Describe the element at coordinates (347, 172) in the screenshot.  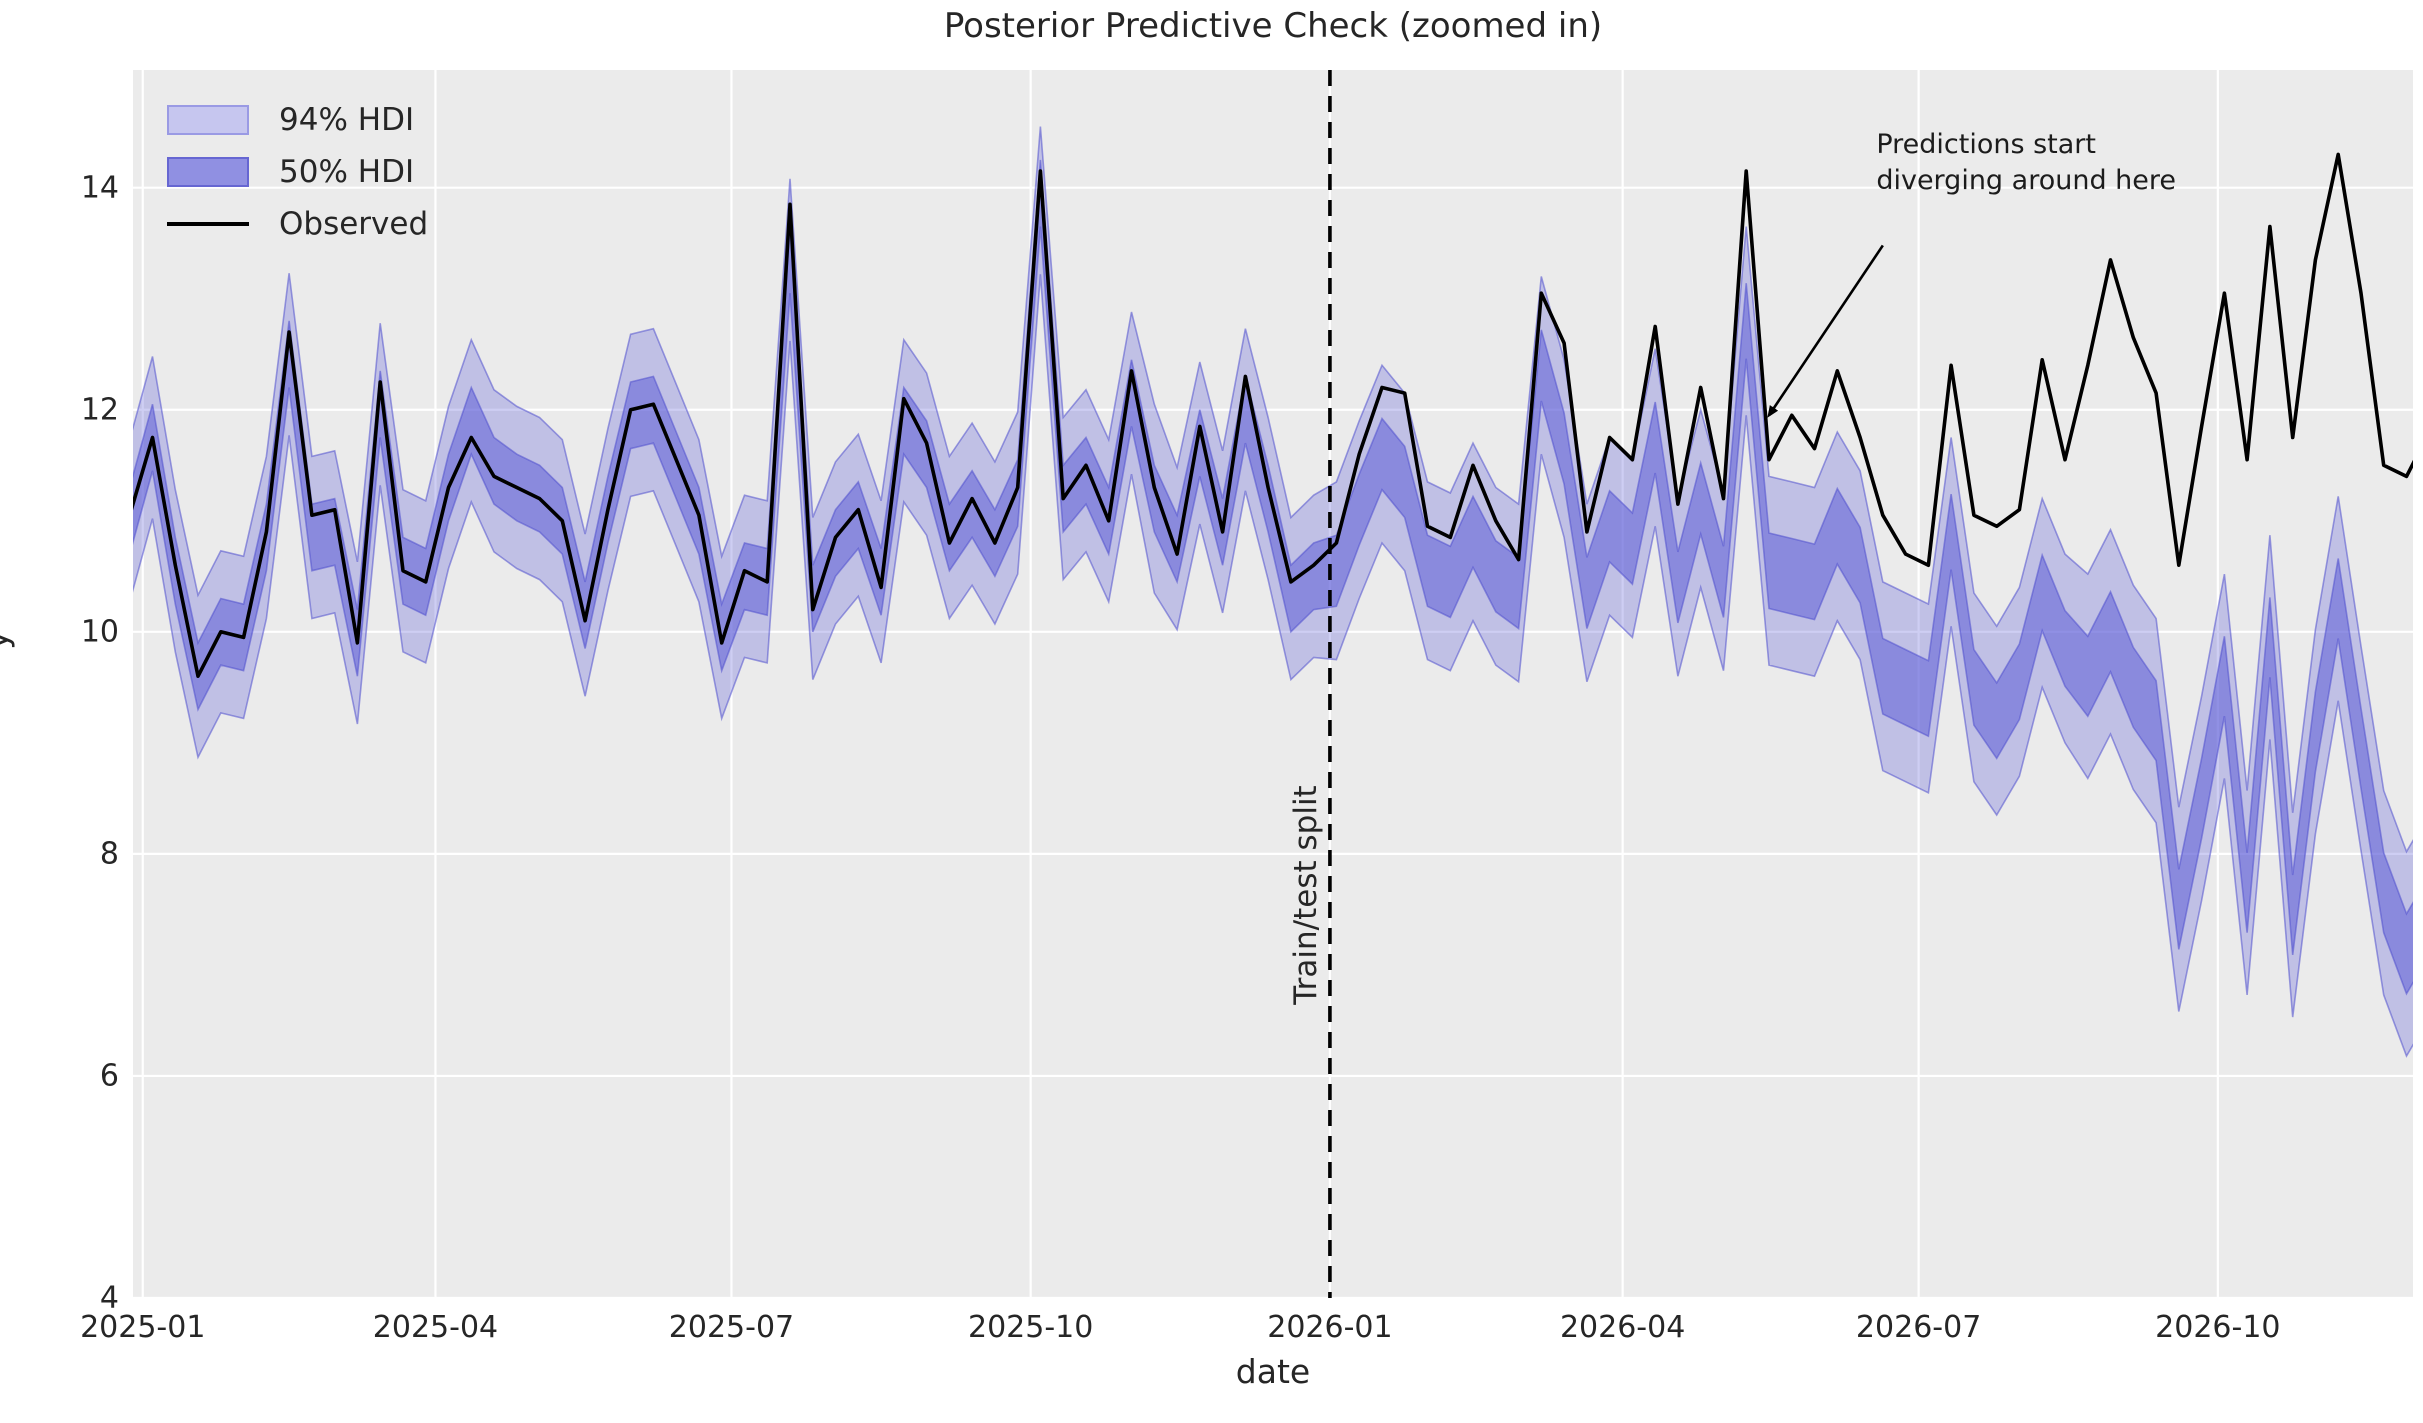
I see `legend-label-50-hdi: 50% HDI` at that location.